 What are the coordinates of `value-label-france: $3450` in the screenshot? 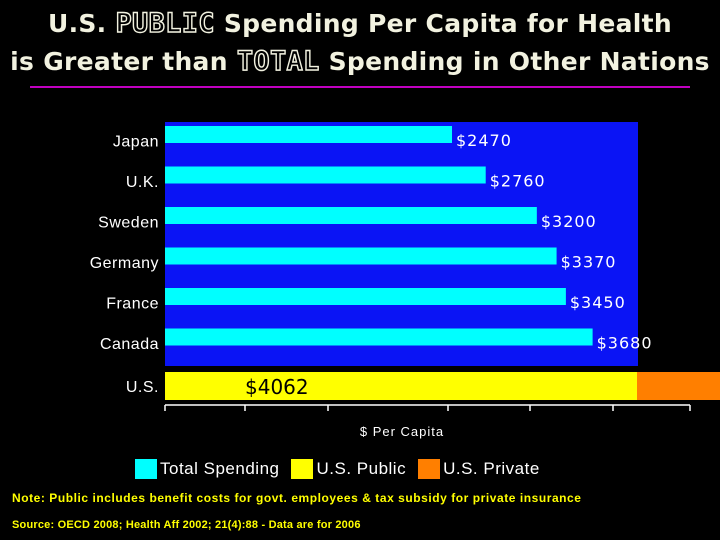 It's located at (598, 302).